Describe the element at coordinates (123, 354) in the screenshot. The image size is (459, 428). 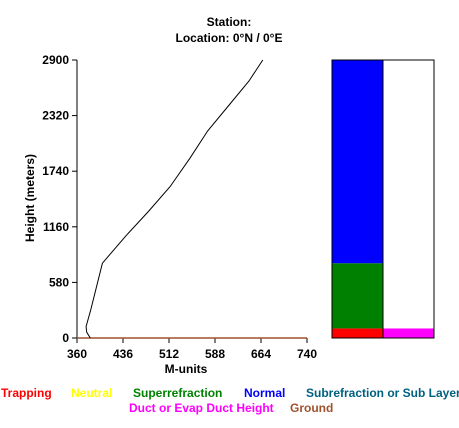
I see `x-tick-label: 436` at that location.